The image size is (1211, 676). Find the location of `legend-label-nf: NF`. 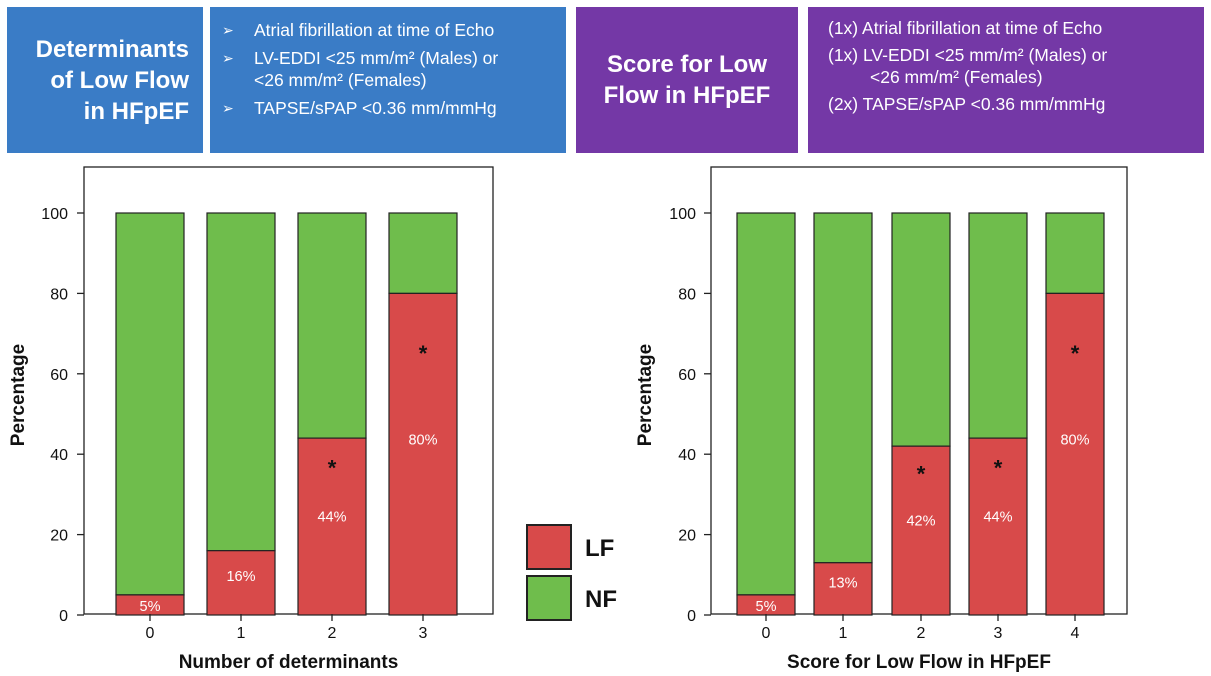

legend-label-nf: NF is located at coordinates (601, 599).